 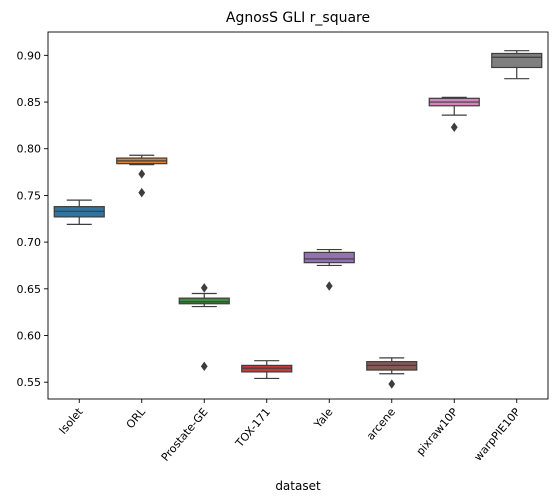 What do you see at coordinates (32, 219) in the screenshot?
I see `y-axis: 0.55 0.60 0.65 0.70 0.75 0.80 0.85 0.90` at bounding box center [32, 219].